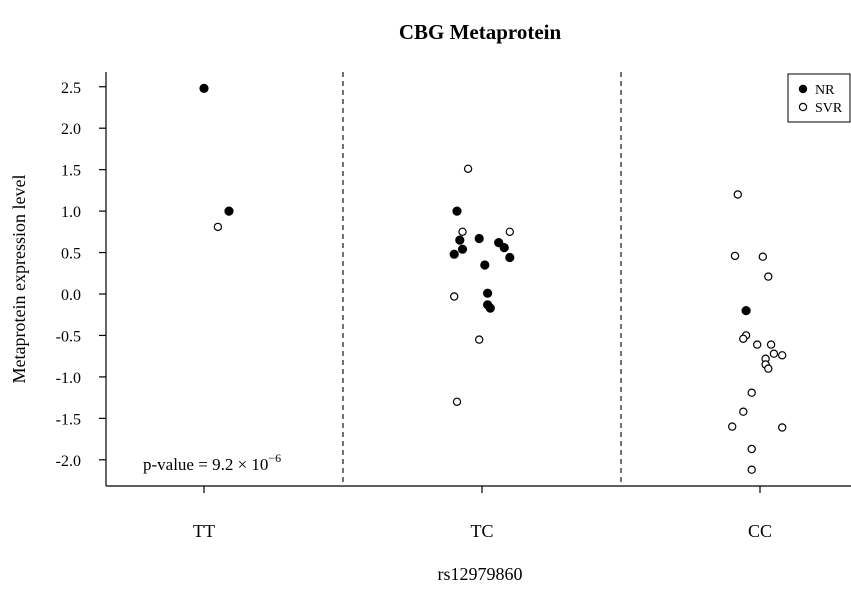 The height and width of the screenshot is (591, 851). What do you see at coordinates (68, 336) in the screenshot?
I see `y-tick-label: -0.5` at bounding box center [68, 336].